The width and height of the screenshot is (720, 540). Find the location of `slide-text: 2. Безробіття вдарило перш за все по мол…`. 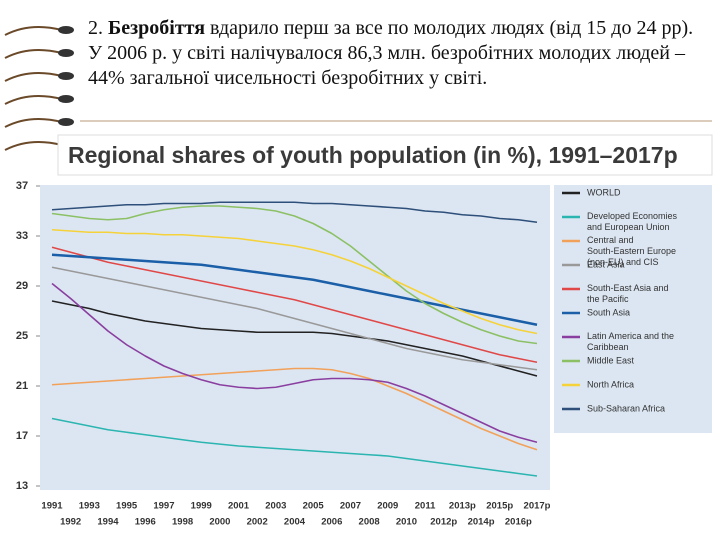

slide-text: 2. Безробіття вдарило перш за все по мол… is located at coordinates (393, 53).